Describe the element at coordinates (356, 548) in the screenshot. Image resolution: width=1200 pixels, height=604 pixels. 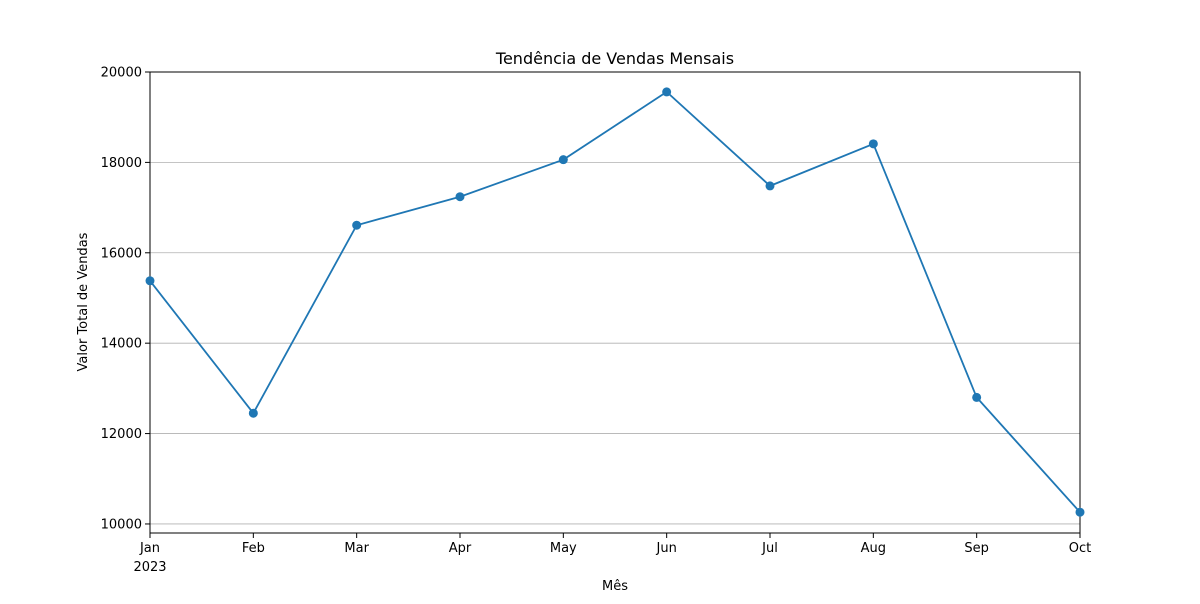
I see `x-tick-label: Mar` at that location.